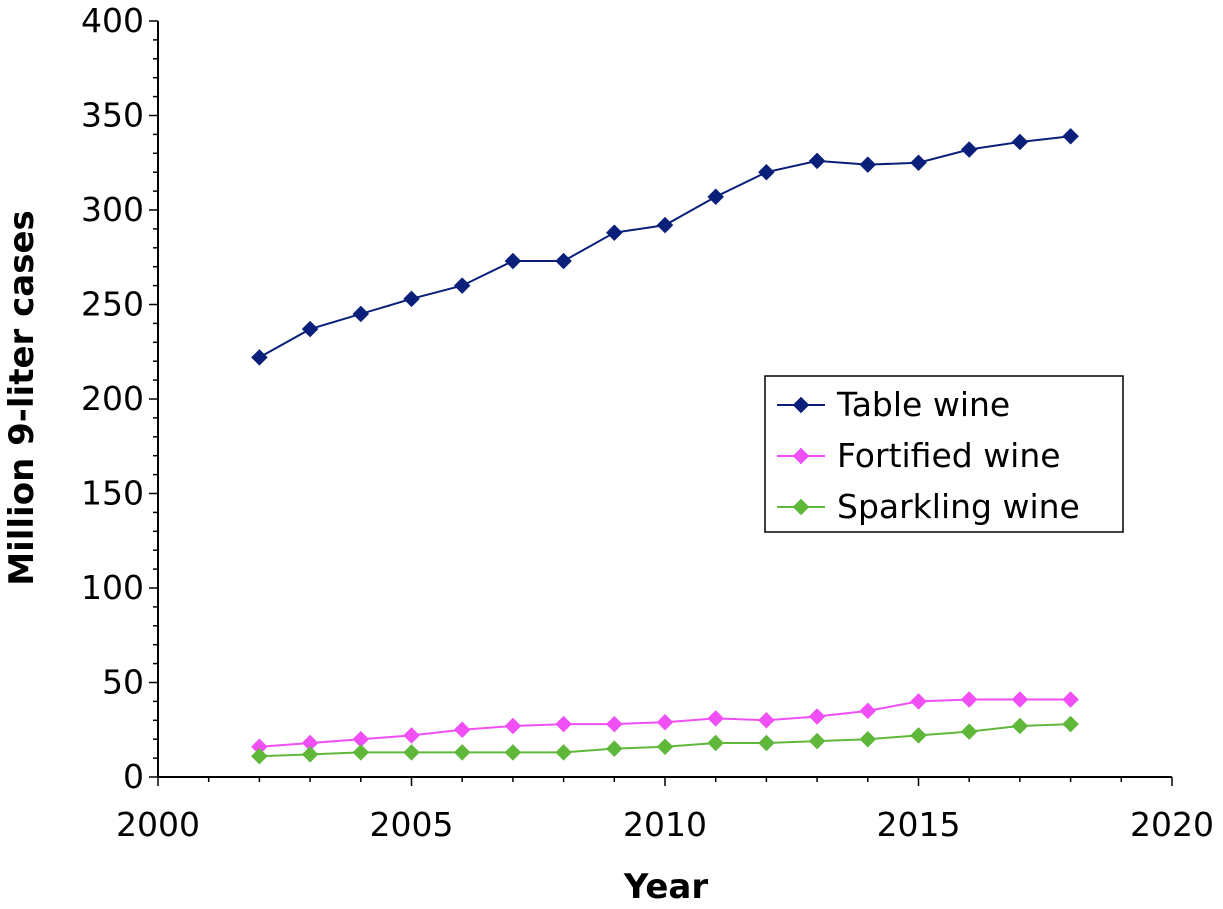  Describe the element at coordinates (123, 682) in the screenshot. I see `y-tick-label: 50` at that location.